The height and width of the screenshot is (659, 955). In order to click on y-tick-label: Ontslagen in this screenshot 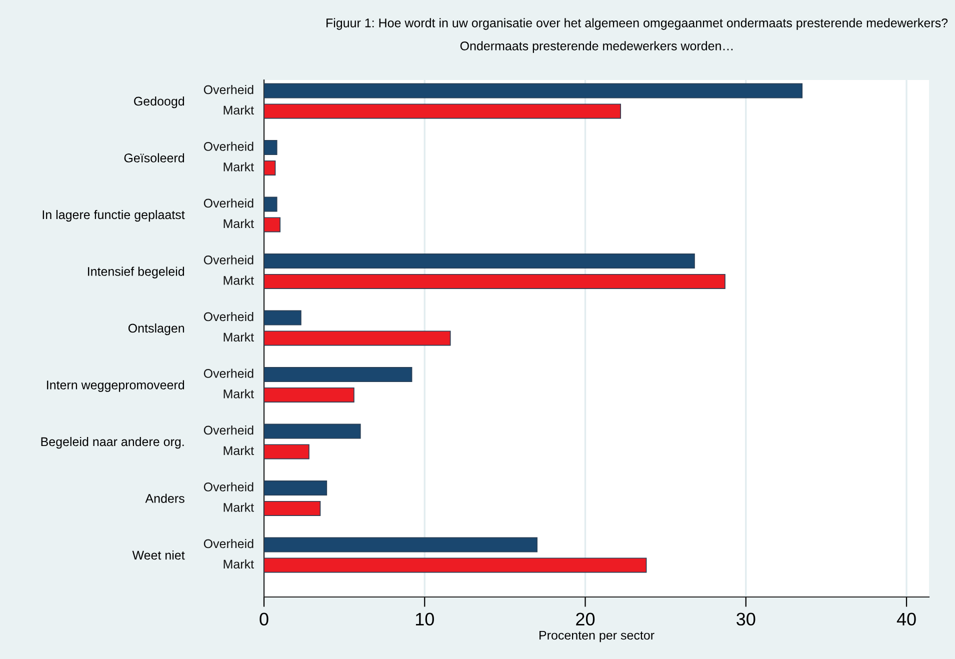, I will do `click(156, 329)`.